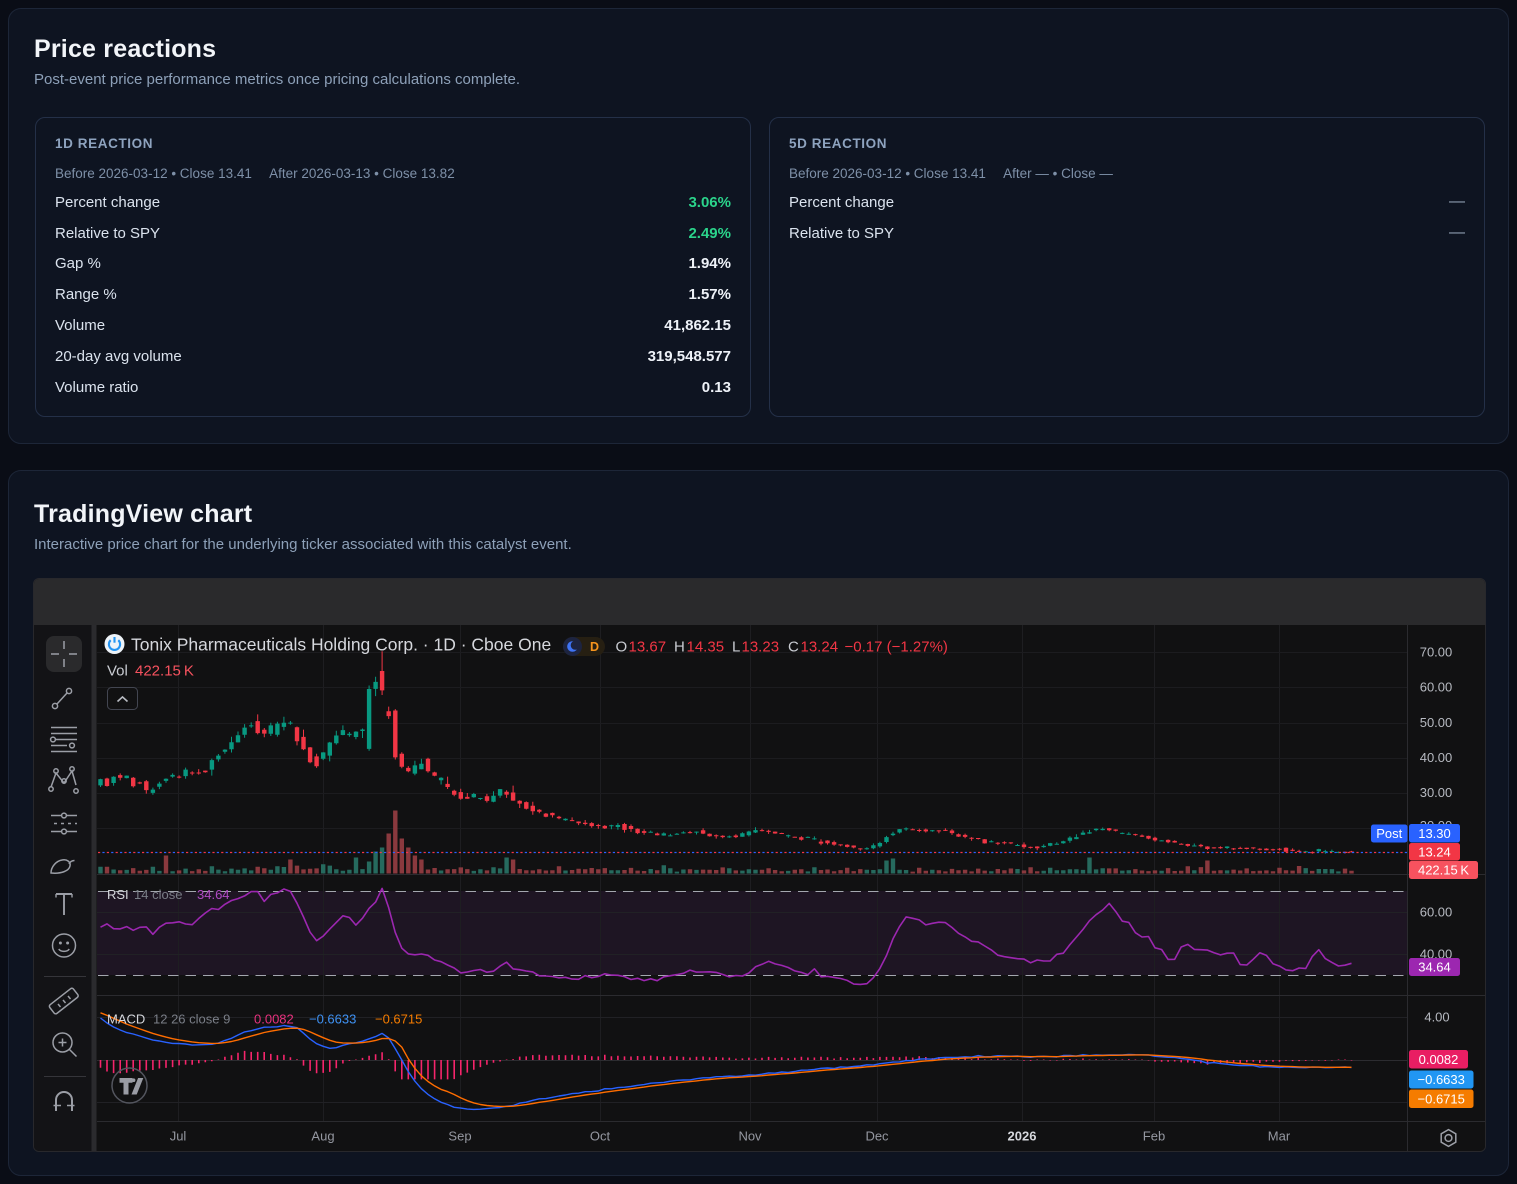 The image size is (1517, 1184). I want to click on svg-text: 14 close, so click(158, 894).